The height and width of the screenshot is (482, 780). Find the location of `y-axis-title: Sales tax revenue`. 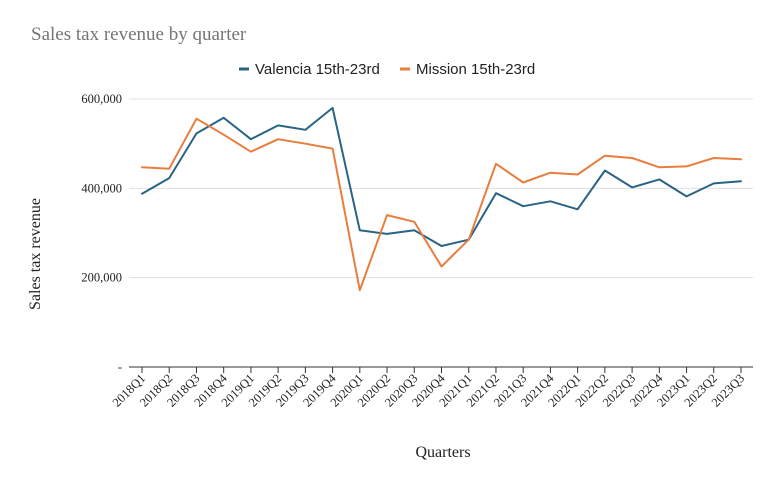

y-axis-title: Sales tax revenue is located at coordinates (35, 254).